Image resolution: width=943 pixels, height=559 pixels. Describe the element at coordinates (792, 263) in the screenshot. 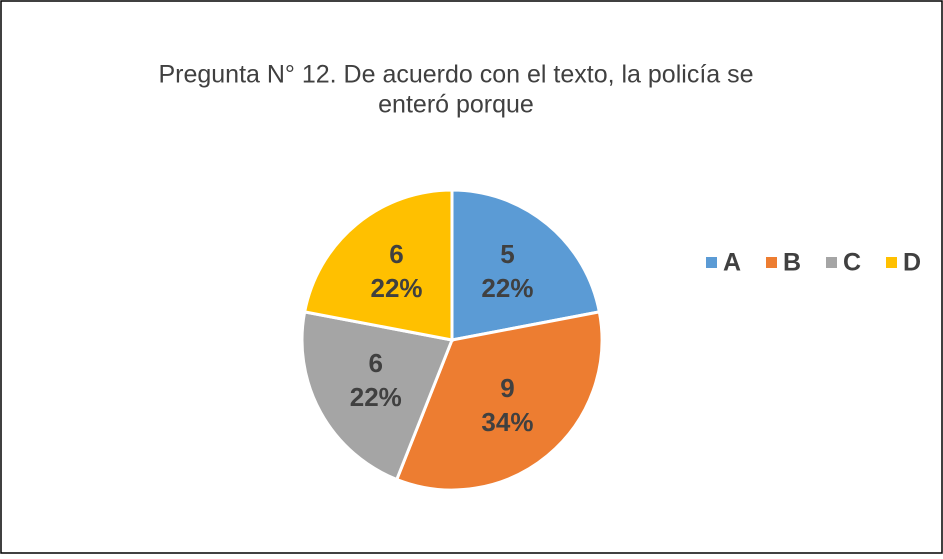

I see `legend-label: B` at that location.